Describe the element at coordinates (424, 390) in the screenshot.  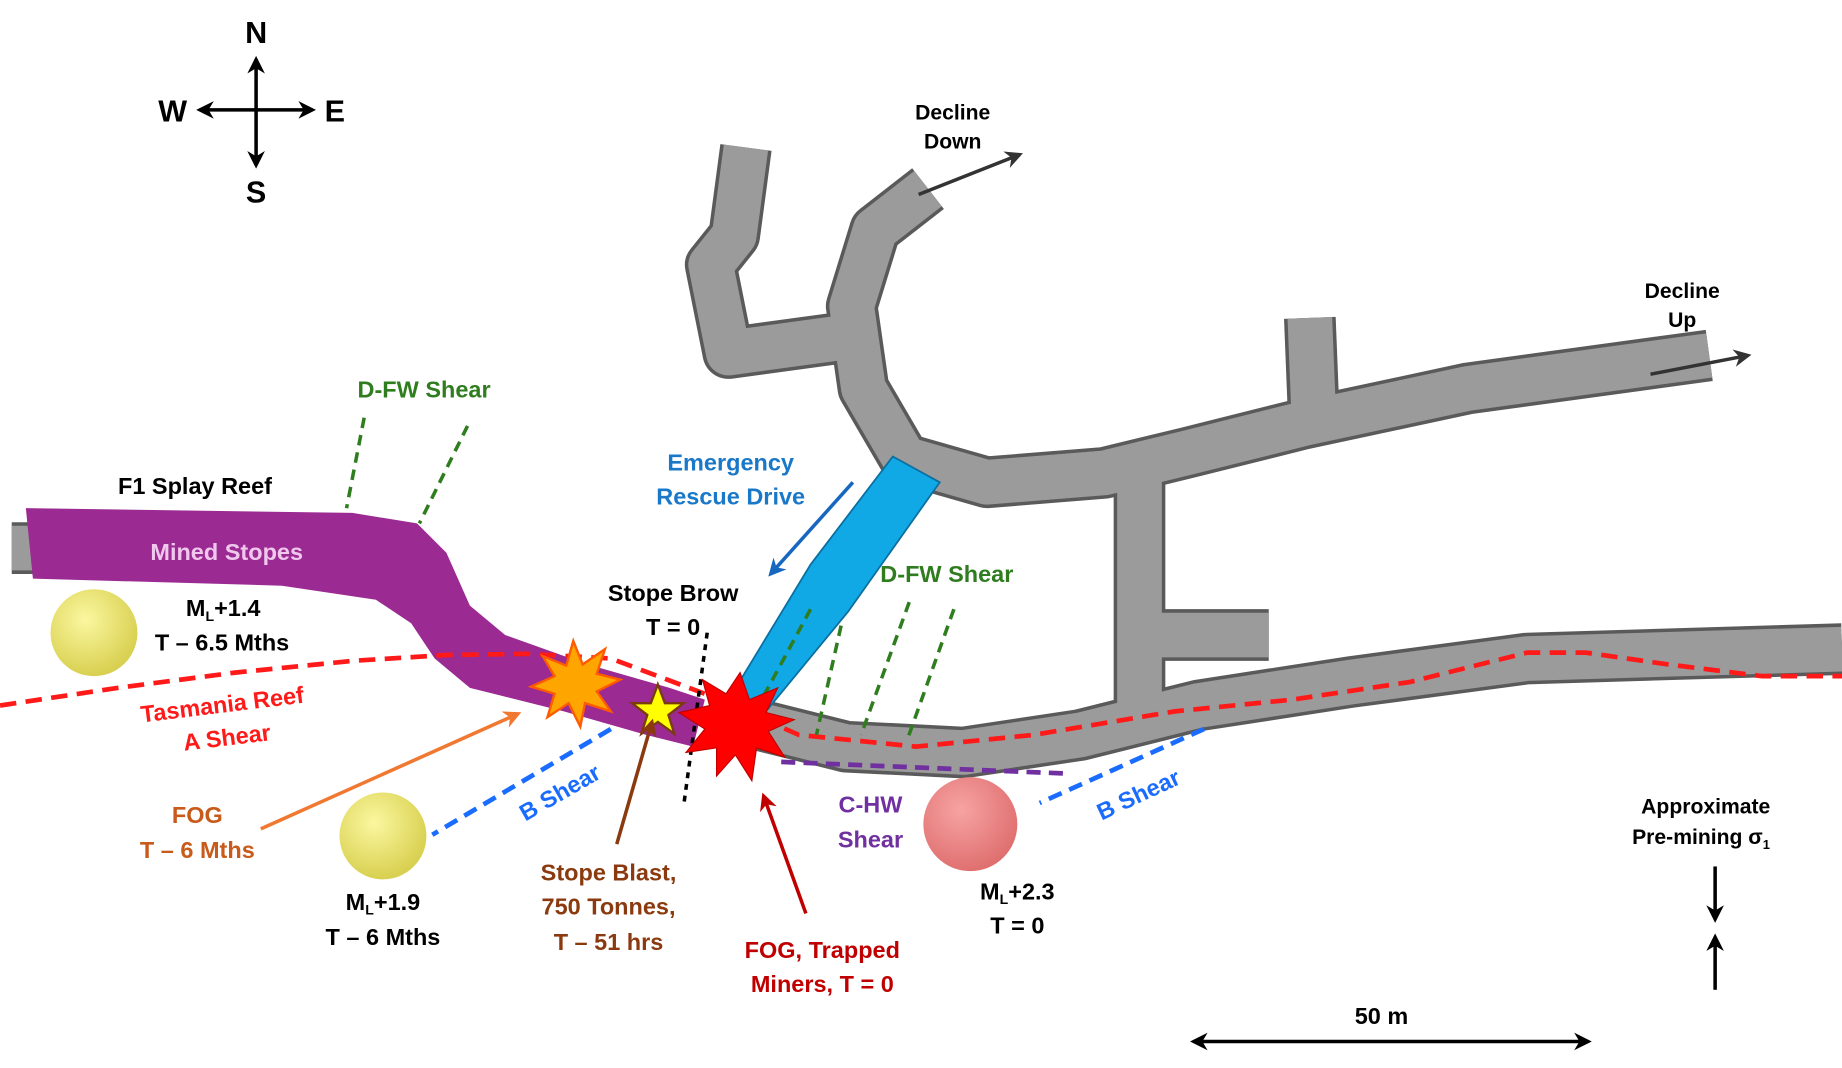
I see `d-fw-shear-label-left: D-FW Shear` at that location.